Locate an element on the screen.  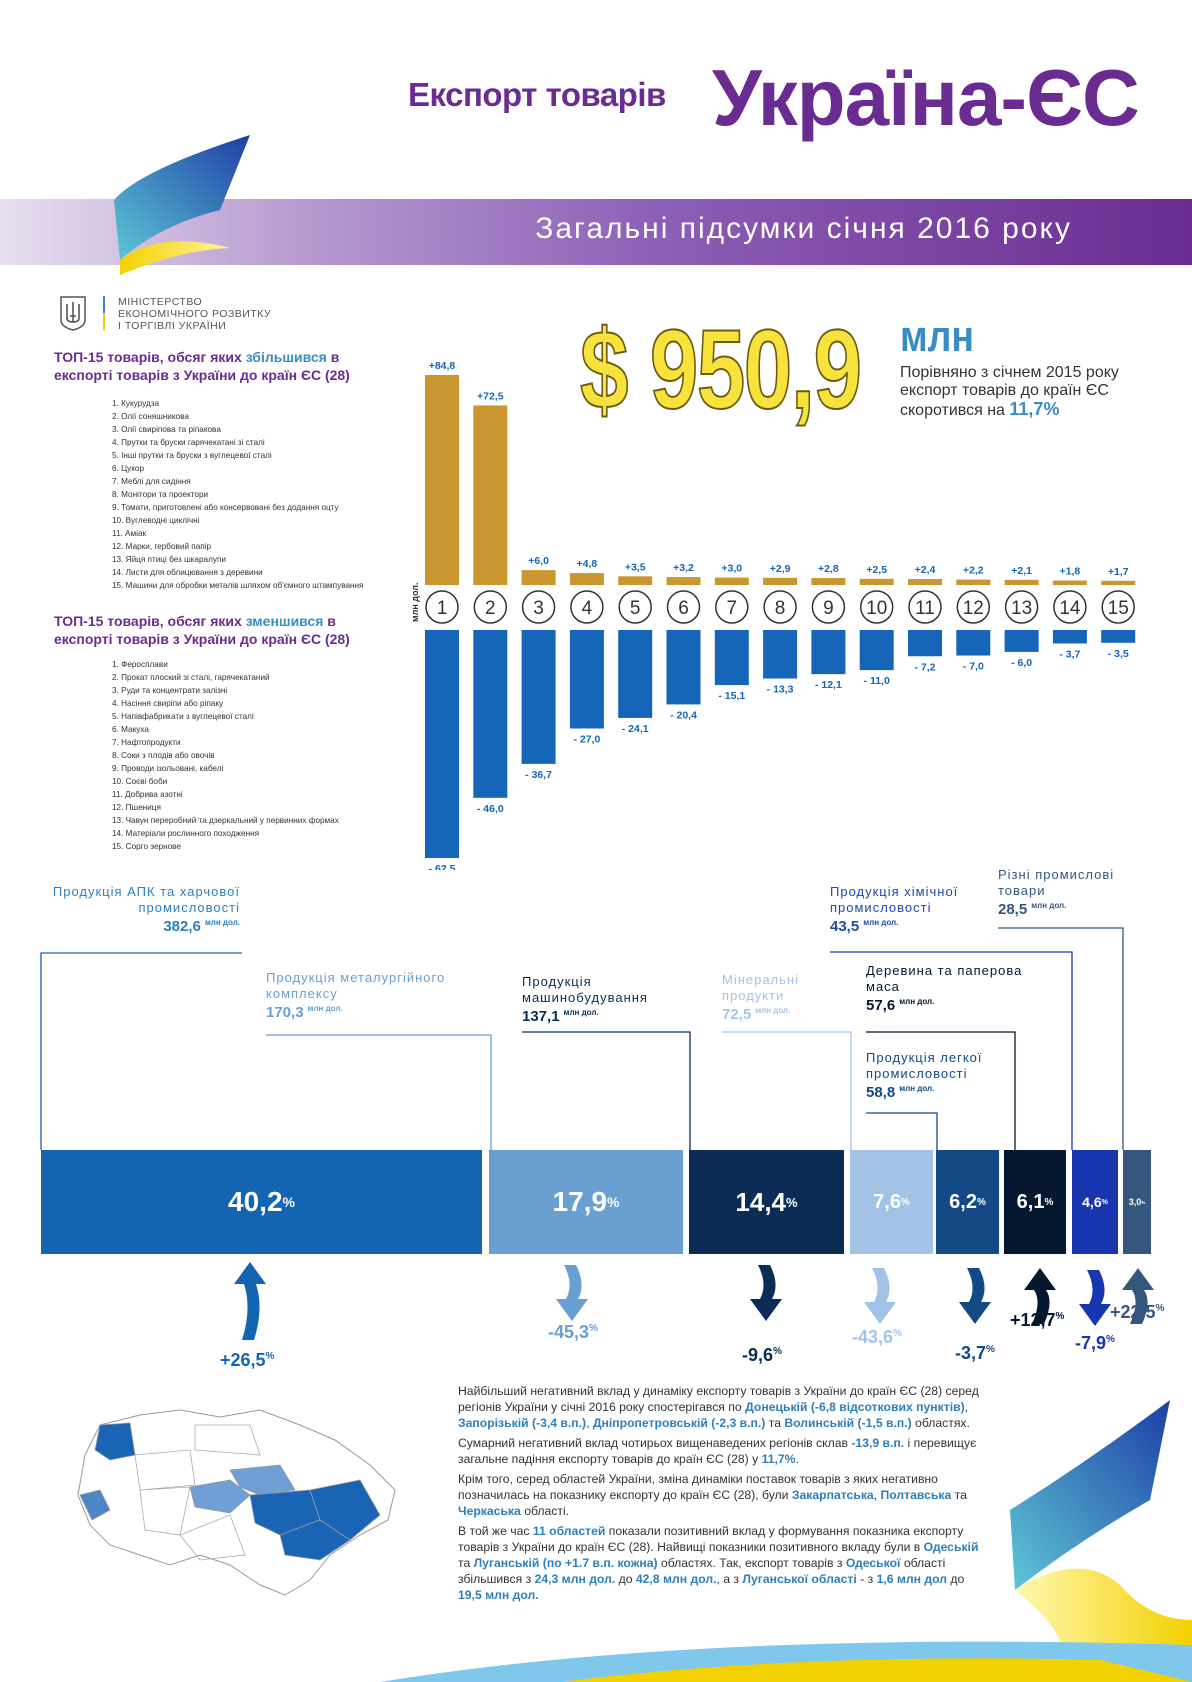
category-tick-label: 14 is located at coordinates (1070, 608).